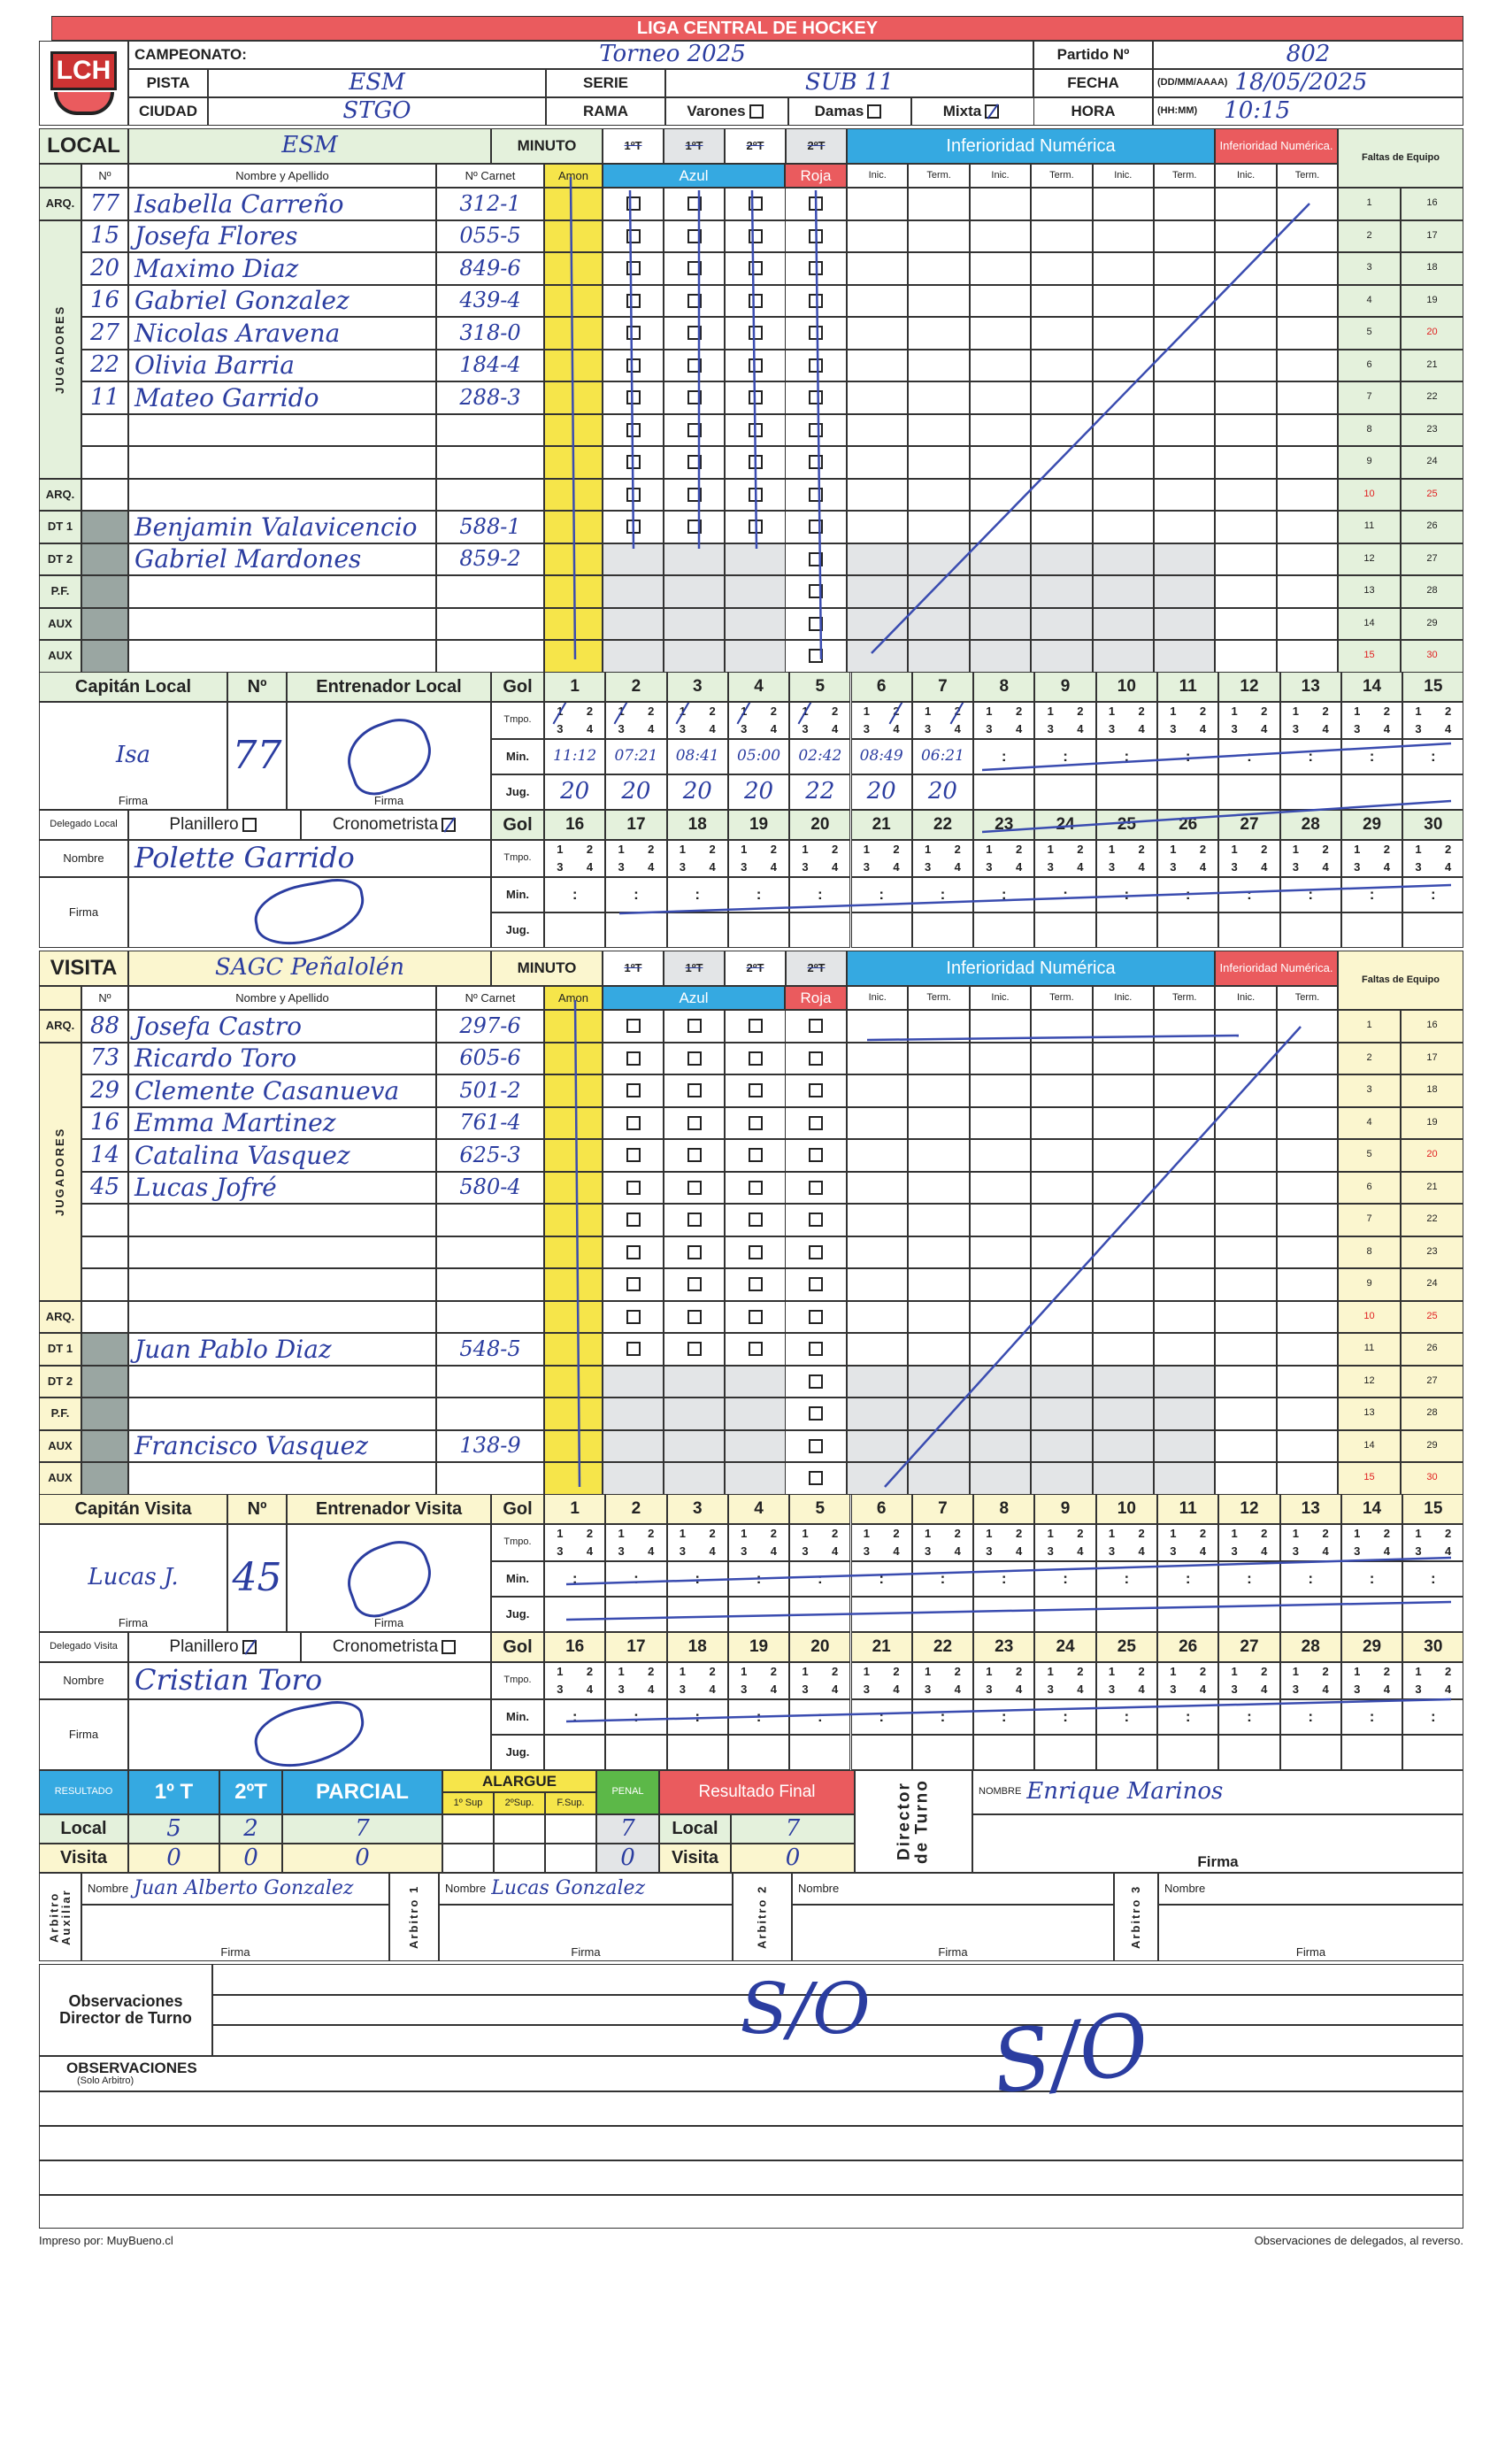  I want to click on roja-cell, so click(816, 1317).